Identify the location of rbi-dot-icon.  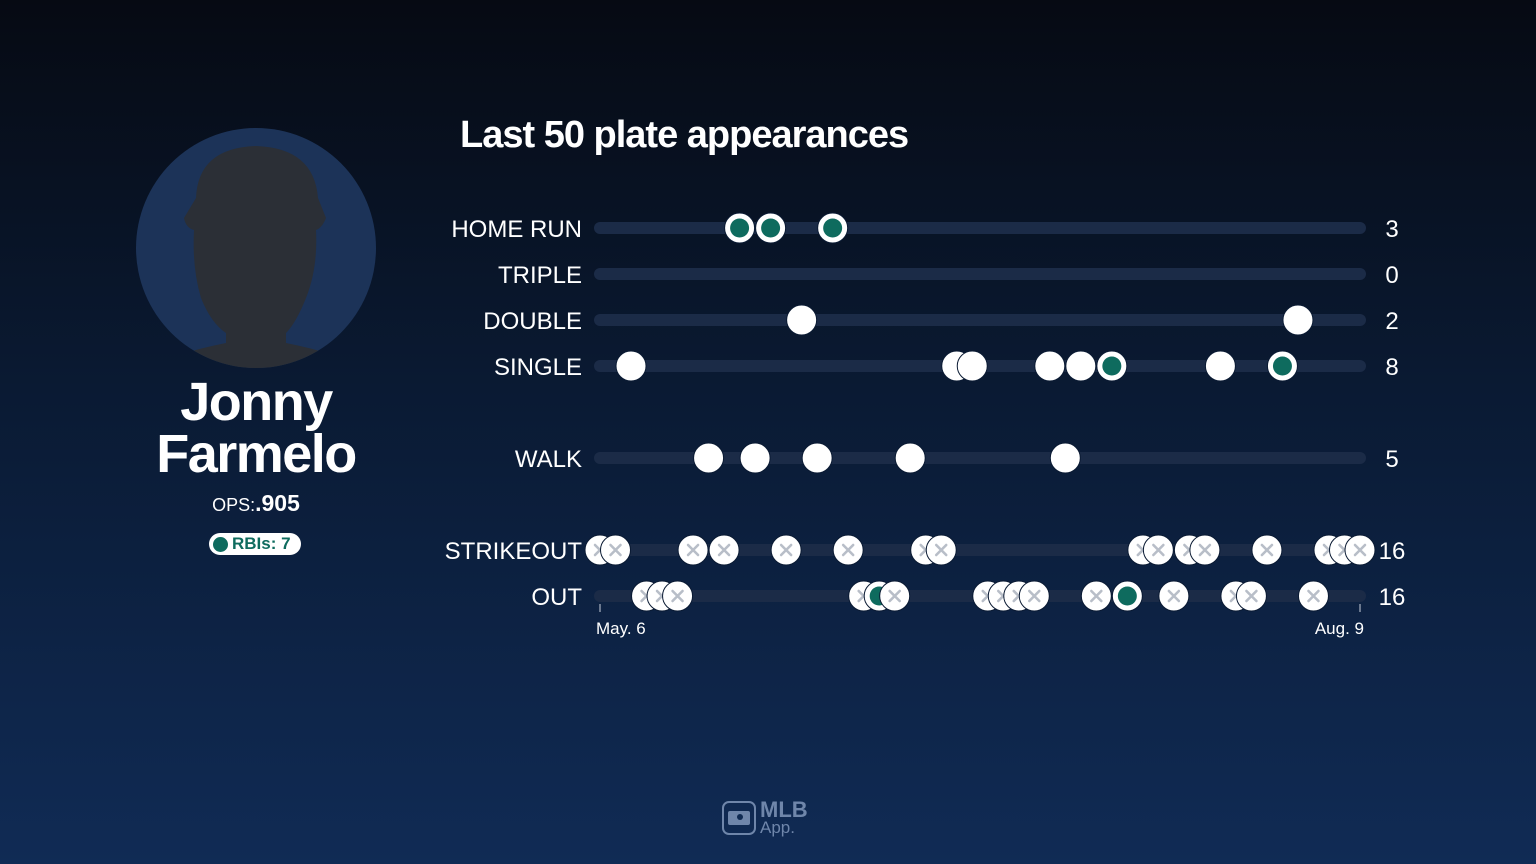
(220, 544).